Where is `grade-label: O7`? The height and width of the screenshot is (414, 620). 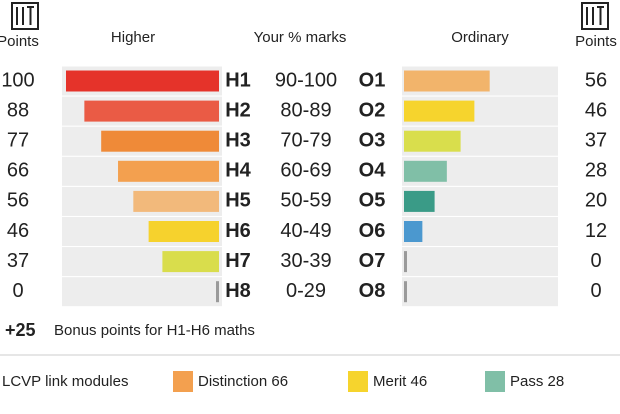
grade-label: O7 is located at coordinates (372, 261).